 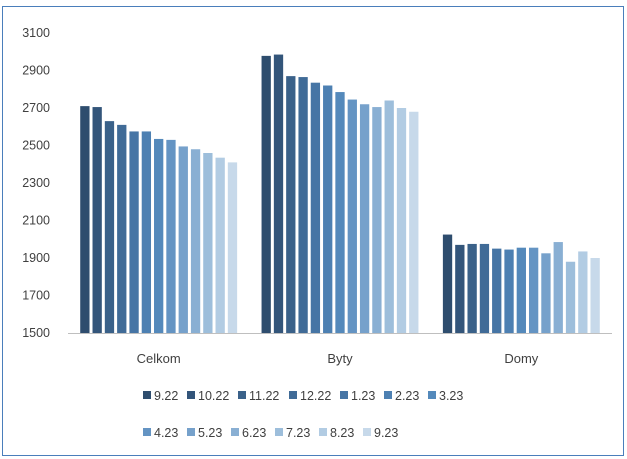 I want to click on legend-label-11-22: 11.22, so click(x=264, y=396).